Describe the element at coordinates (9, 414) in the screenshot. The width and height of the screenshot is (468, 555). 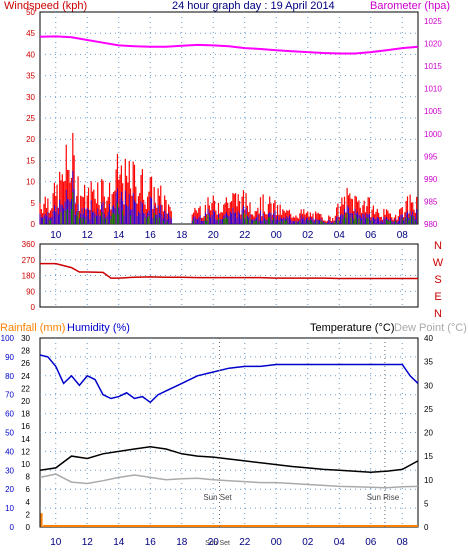
I see `humidity-y-tick: 60` at that location.